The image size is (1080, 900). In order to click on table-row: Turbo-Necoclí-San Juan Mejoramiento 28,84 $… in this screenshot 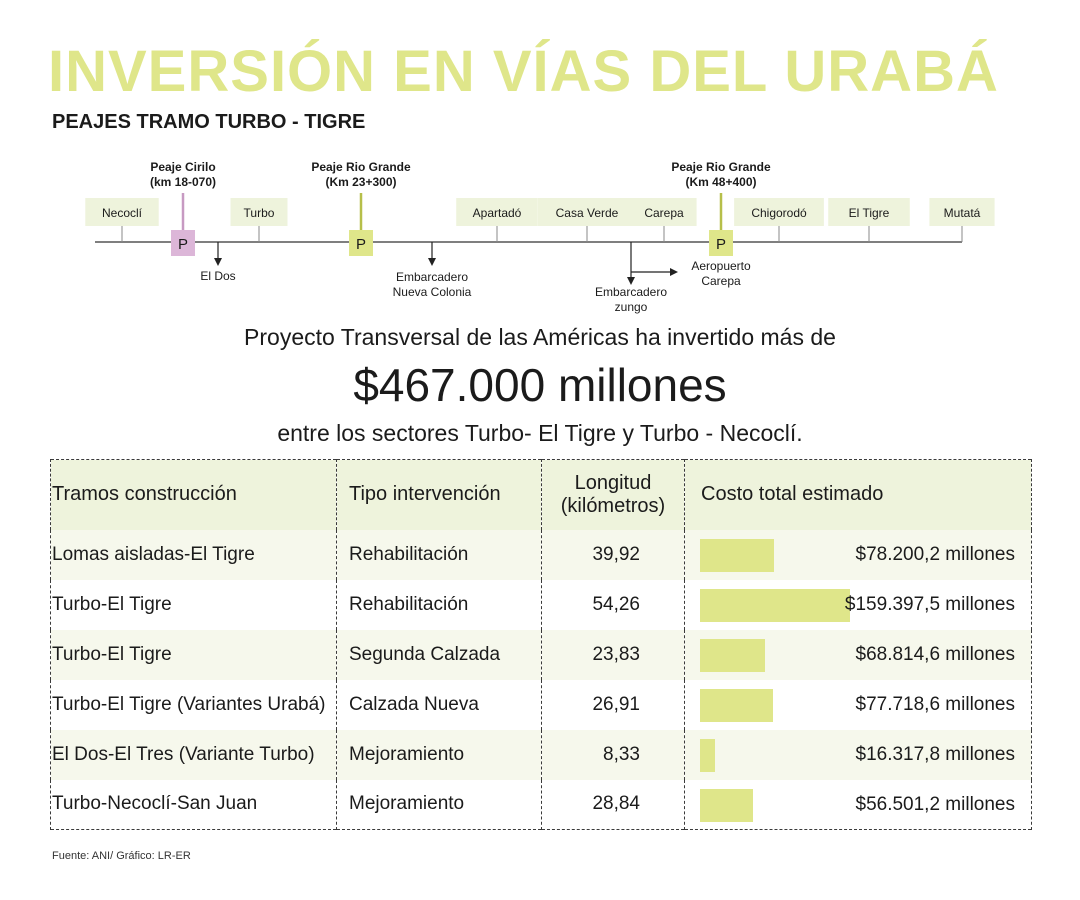, I will do `click(541, 804)`.